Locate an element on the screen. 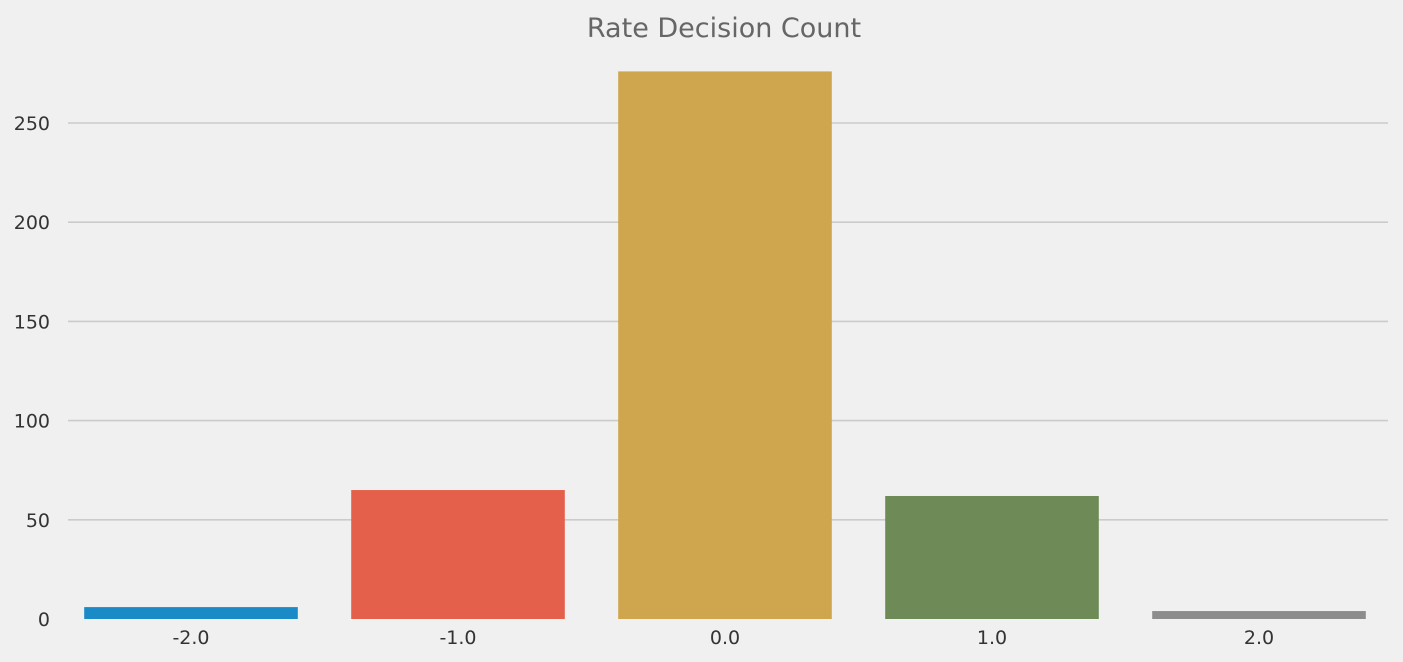  y-tick-label: 200 is located at coordinates (32, 223).